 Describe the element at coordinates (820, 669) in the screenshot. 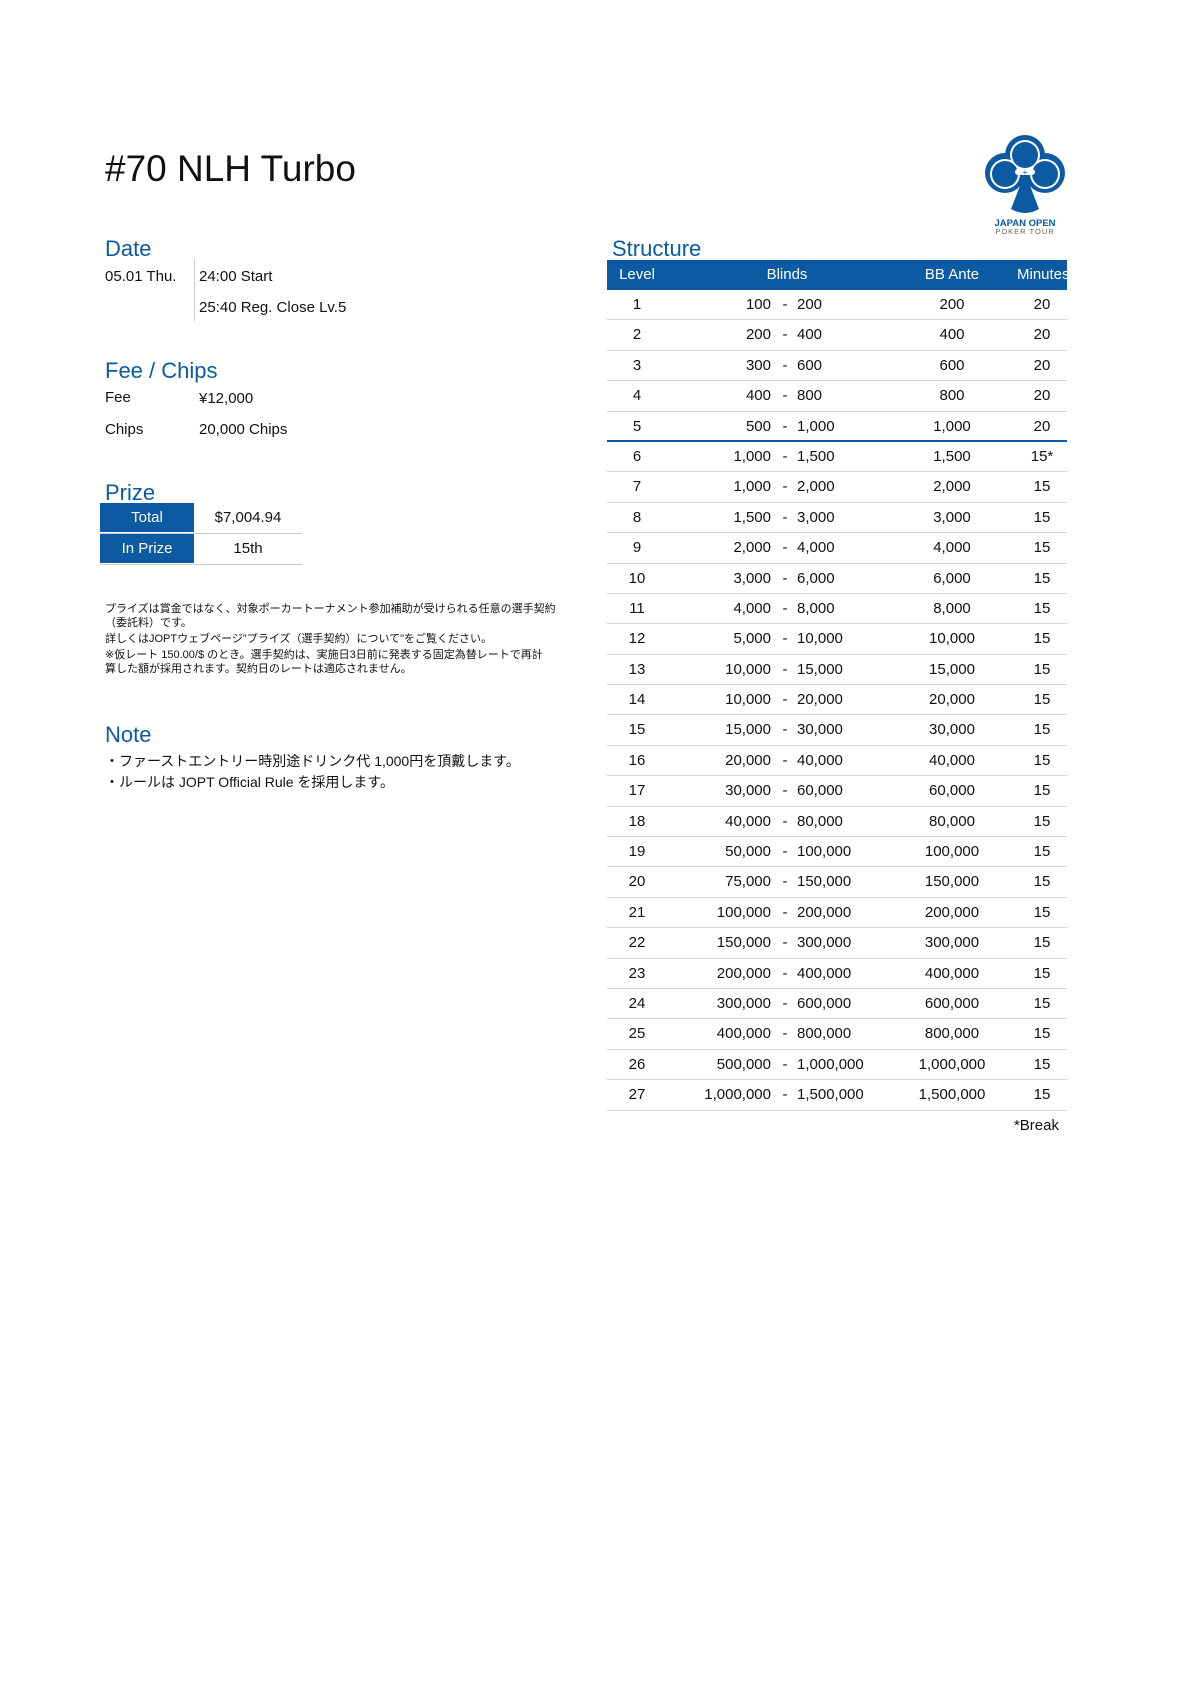

I see `big-blind-cell: 15,000` at that location.